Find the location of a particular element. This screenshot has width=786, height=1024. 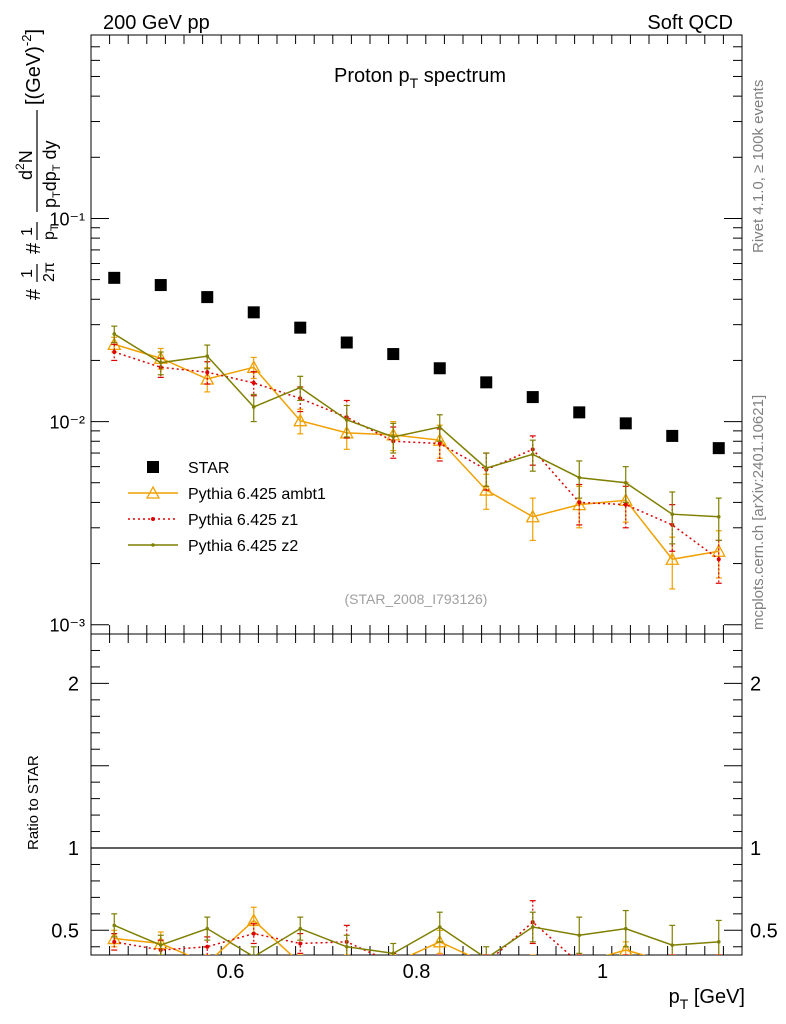

series-star is located at coordinates (416, 363).